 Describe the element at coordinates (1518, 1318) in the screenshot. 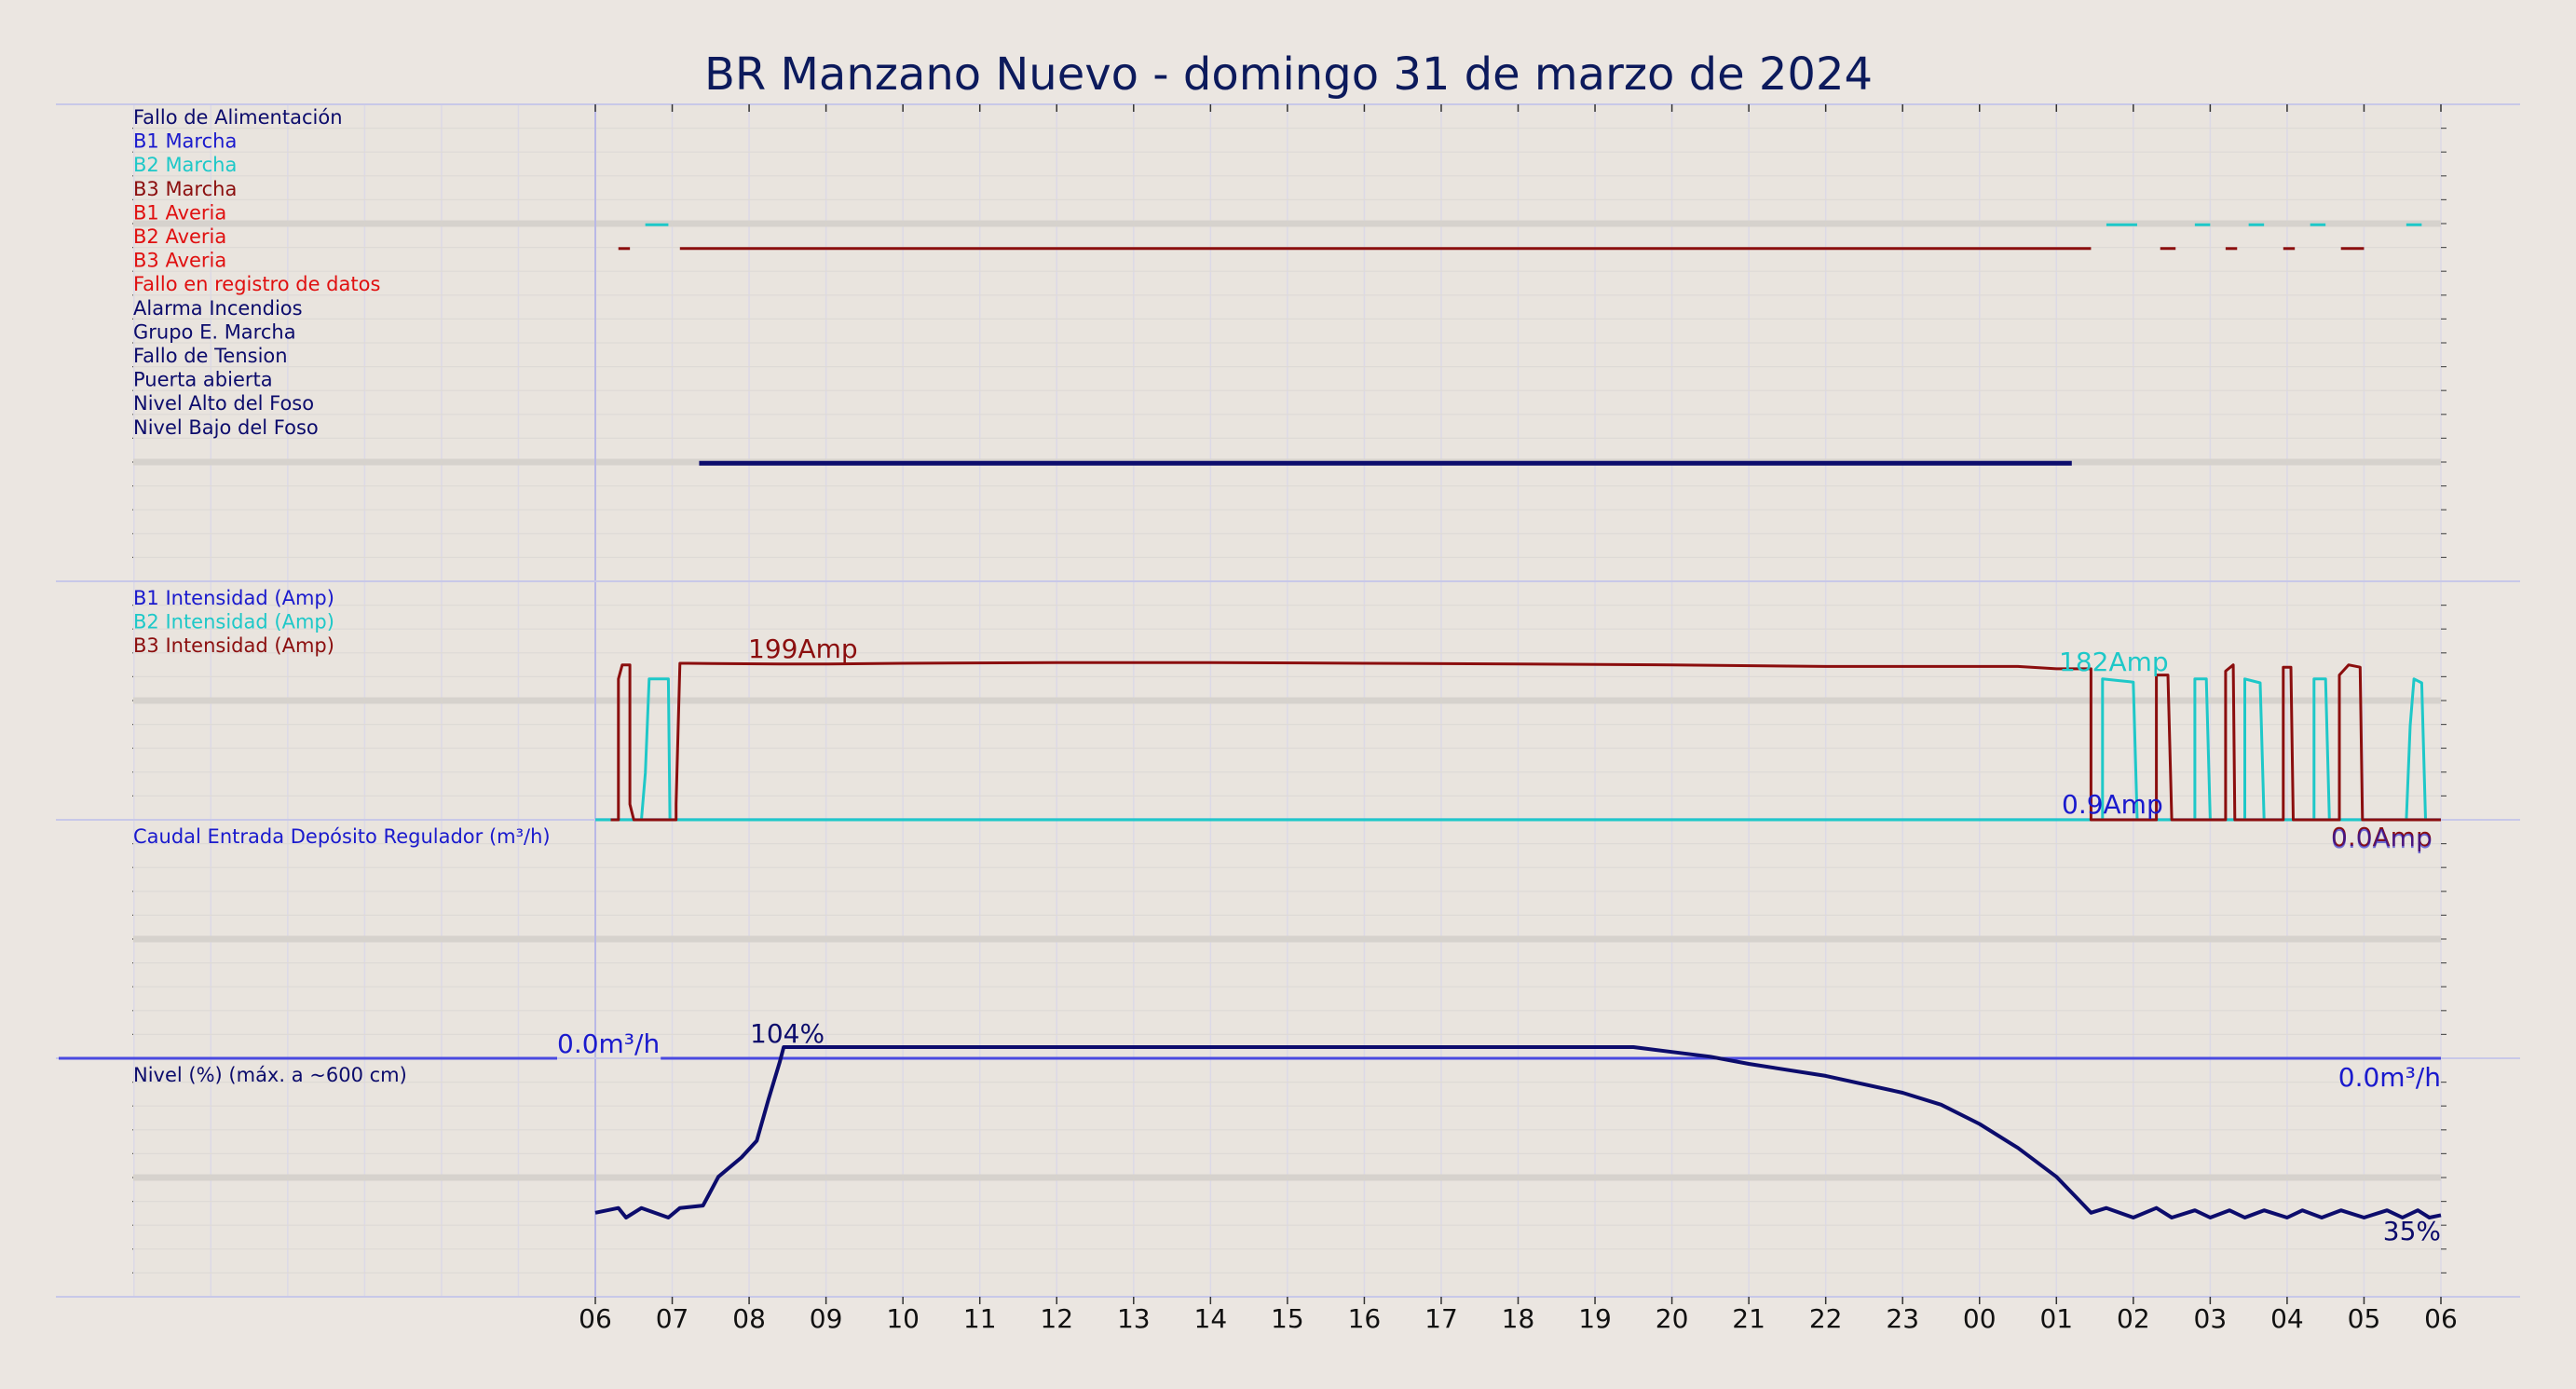

I see `x-tick-label: 18` at that location.